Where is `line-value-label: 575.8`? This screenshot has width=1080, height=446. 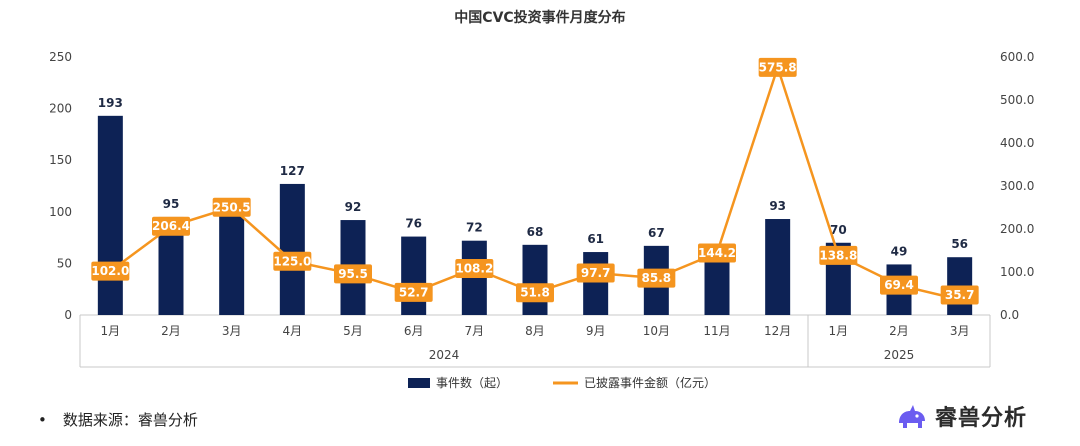 line-value-label: 575.8 is located at coordinates (778, 67).